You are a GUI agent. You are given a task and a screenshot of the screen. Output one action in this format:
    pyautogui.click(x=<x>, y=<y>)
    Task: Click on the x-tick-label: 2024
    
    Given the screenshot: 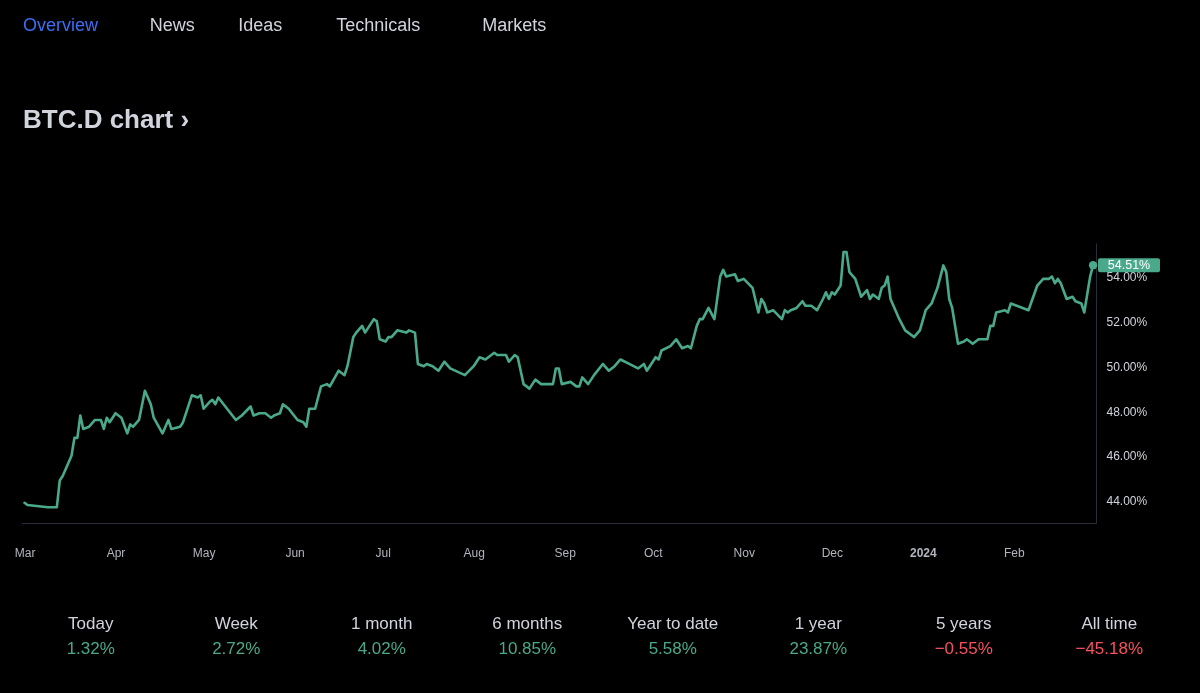 What is the action you would take?
    pyautogui.click(x=923, y=552)
    